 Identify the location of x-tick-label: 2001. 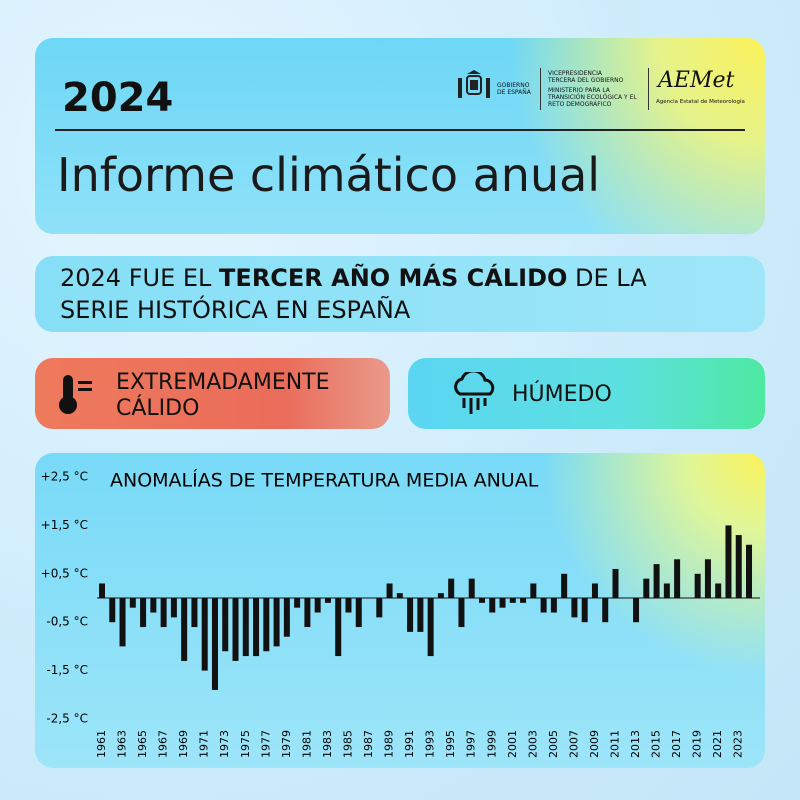
(512, 744).